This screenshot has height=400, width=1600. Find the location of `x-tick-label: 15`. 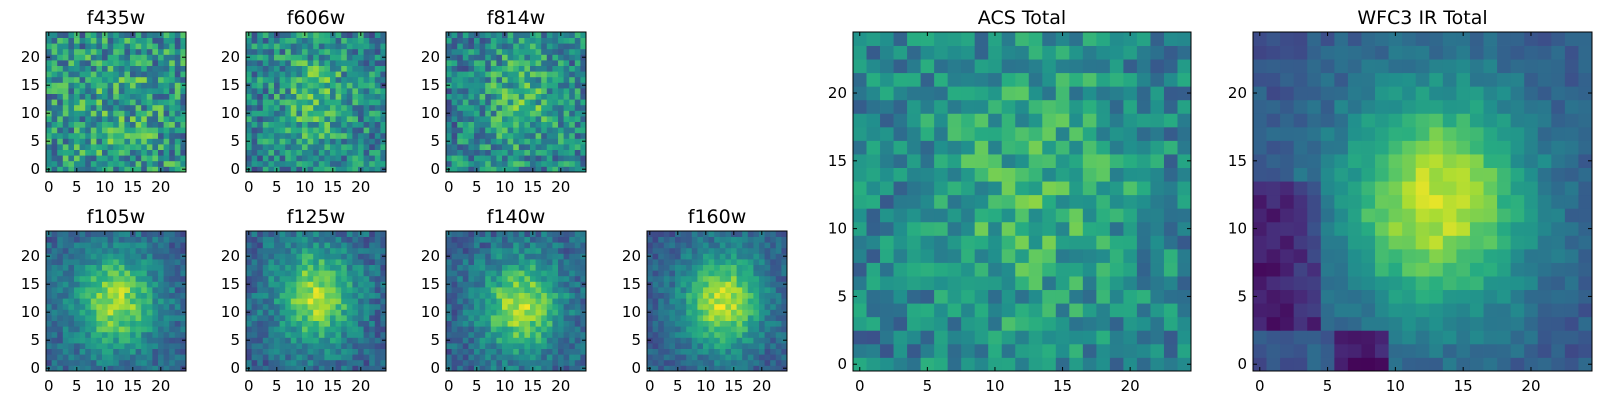

x-tick-label: 15 is located at coordinates (532, 386).